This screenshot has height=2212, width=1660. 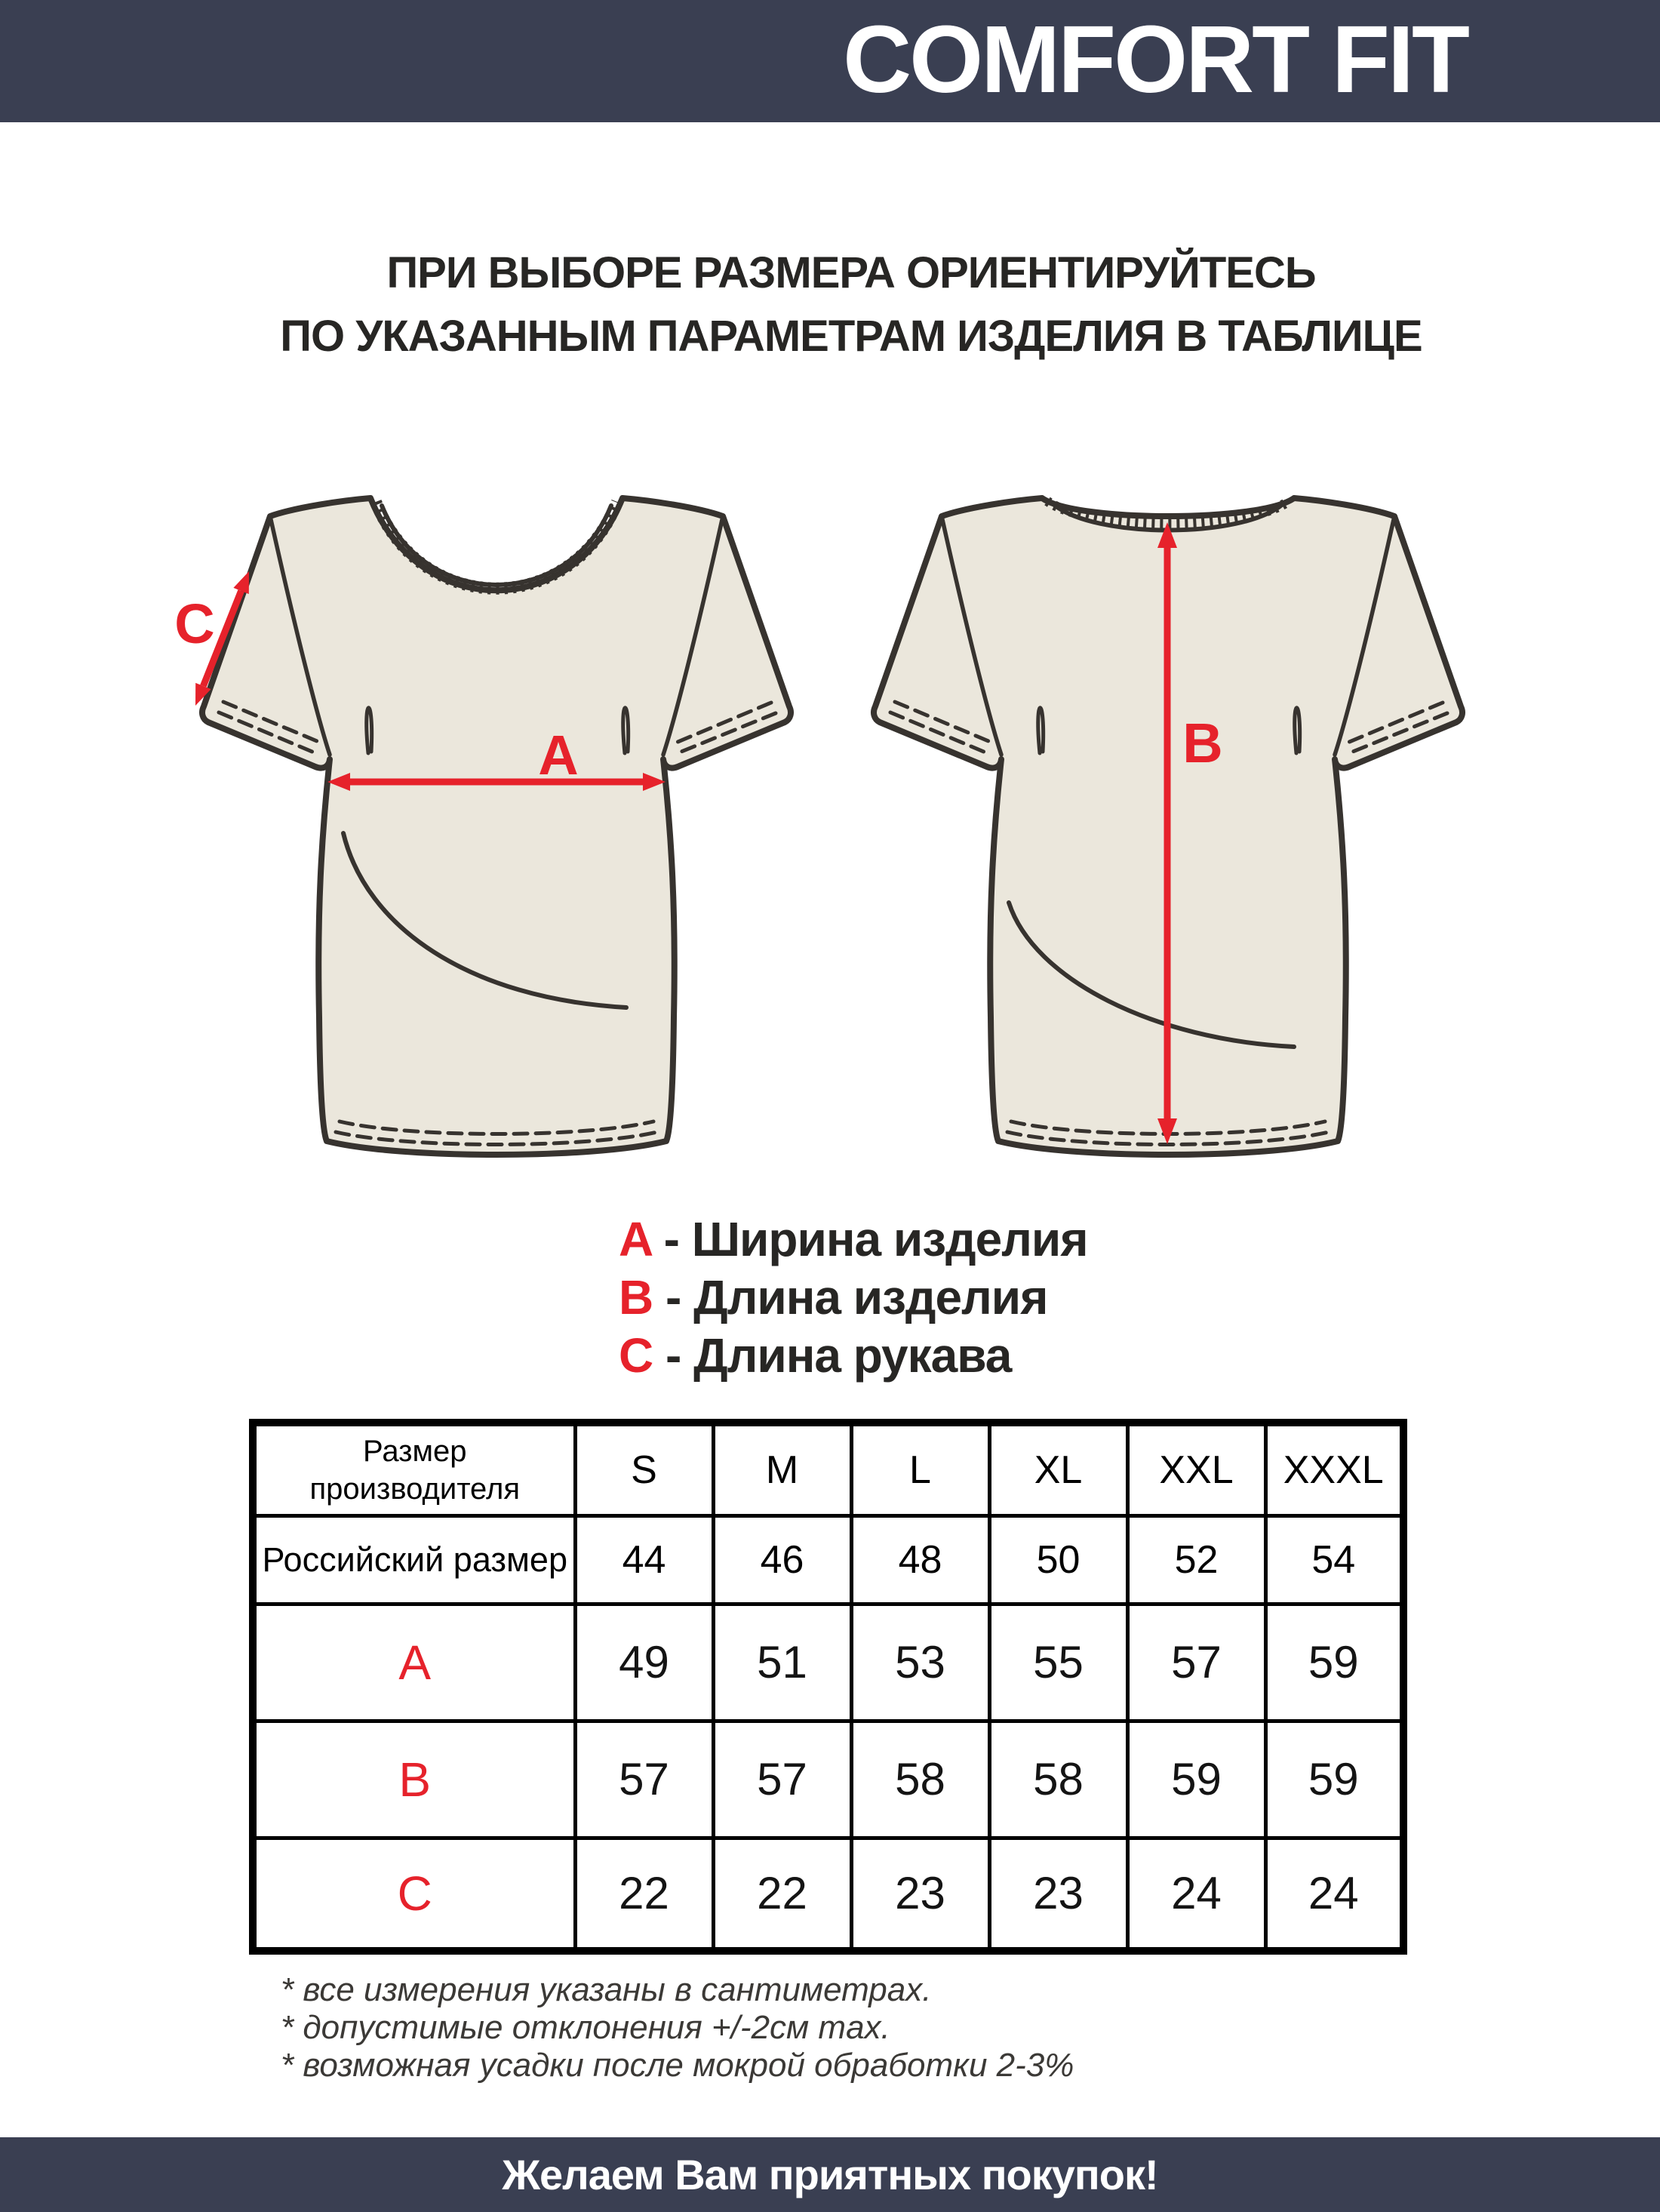 I want to click on russian-size-value: 48, so click(x=920, y=1559).